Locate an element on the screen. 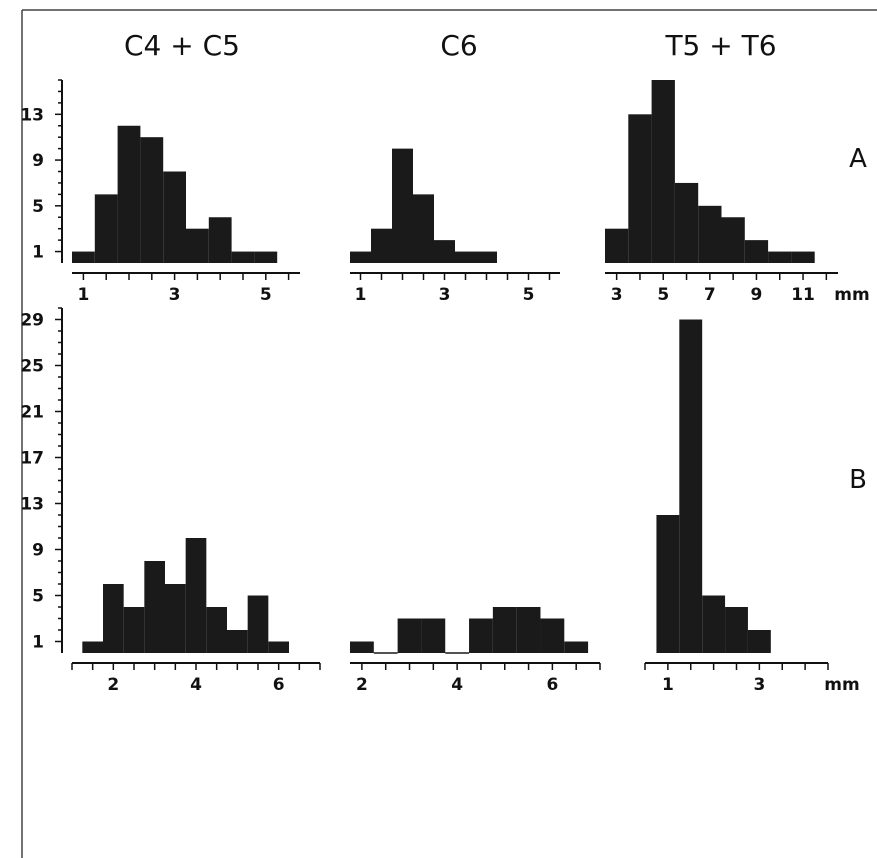 The width and height of the screenshot is (877, 858). row-label-a: A is located at coordinates (858, 159).